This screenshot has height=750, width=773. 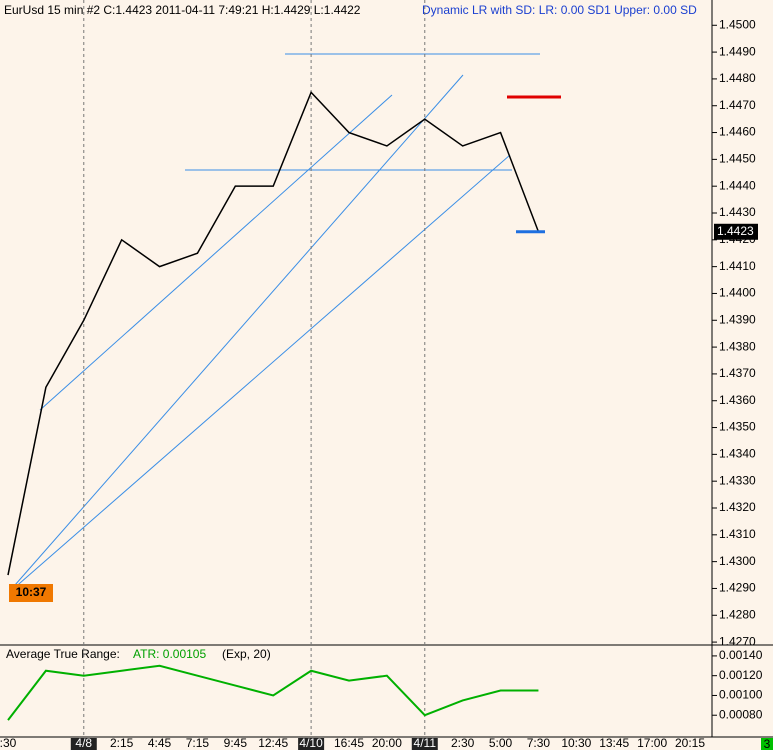 What do you see at coordinates (737, 105) in the screenshot?
I see `y-tick-label: 1.4470` at bounding box center [737, 105].